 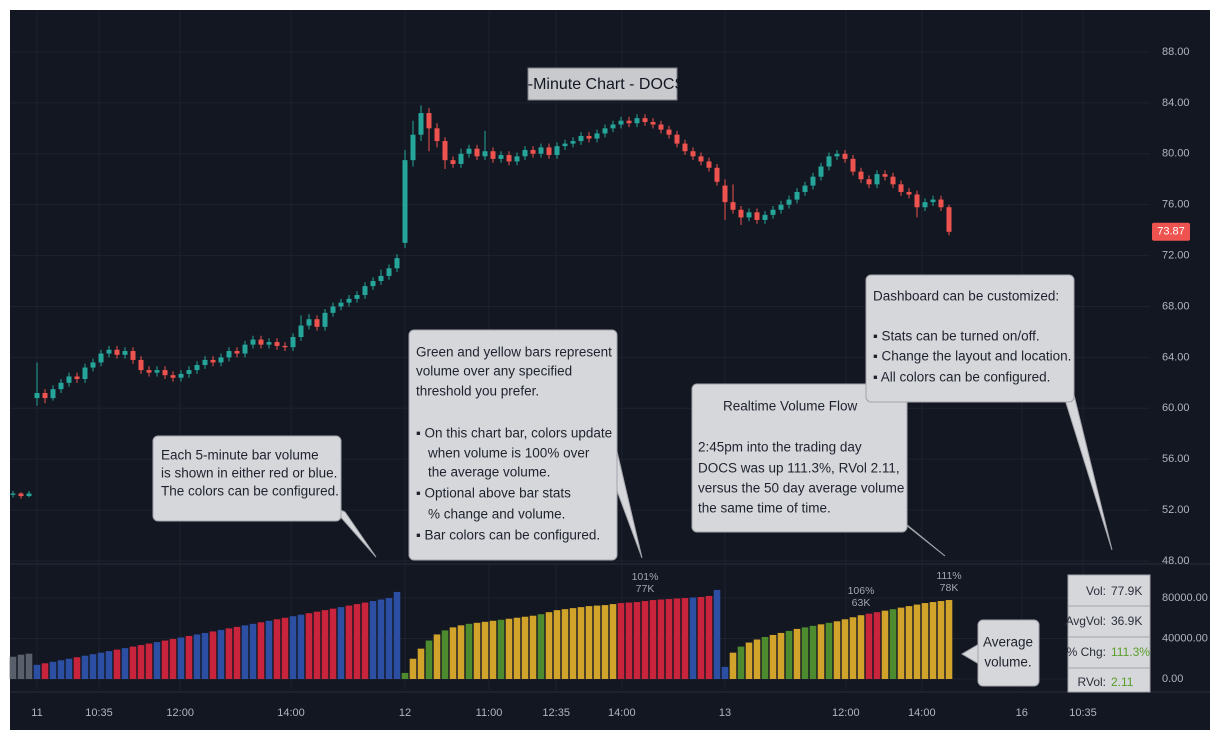 What do you see at coordinates (514, 352) in the screenshot?
I see `callout-text: Green and yellow bars represent` at bounding box center [514, 352].